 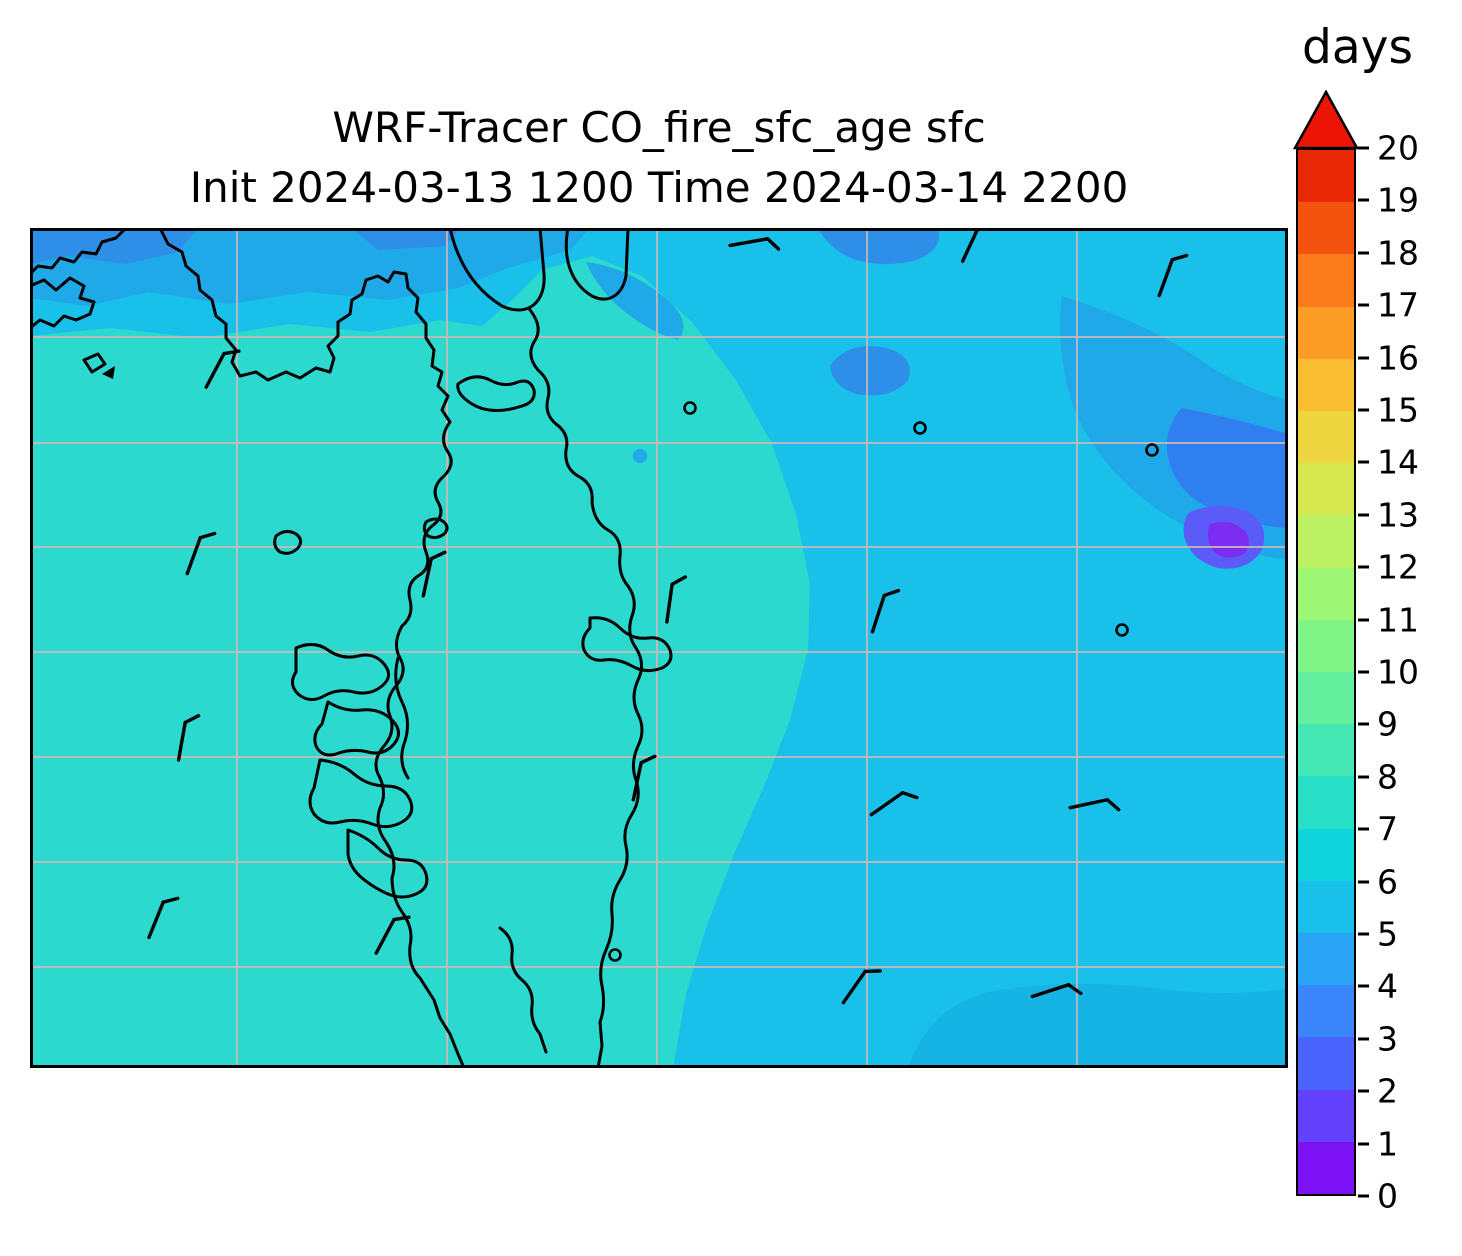 What do you see at coordinates (1388, 200) in the screenshot?
I see `colorbar-tick: 19` at bounding box center [1388, 200].